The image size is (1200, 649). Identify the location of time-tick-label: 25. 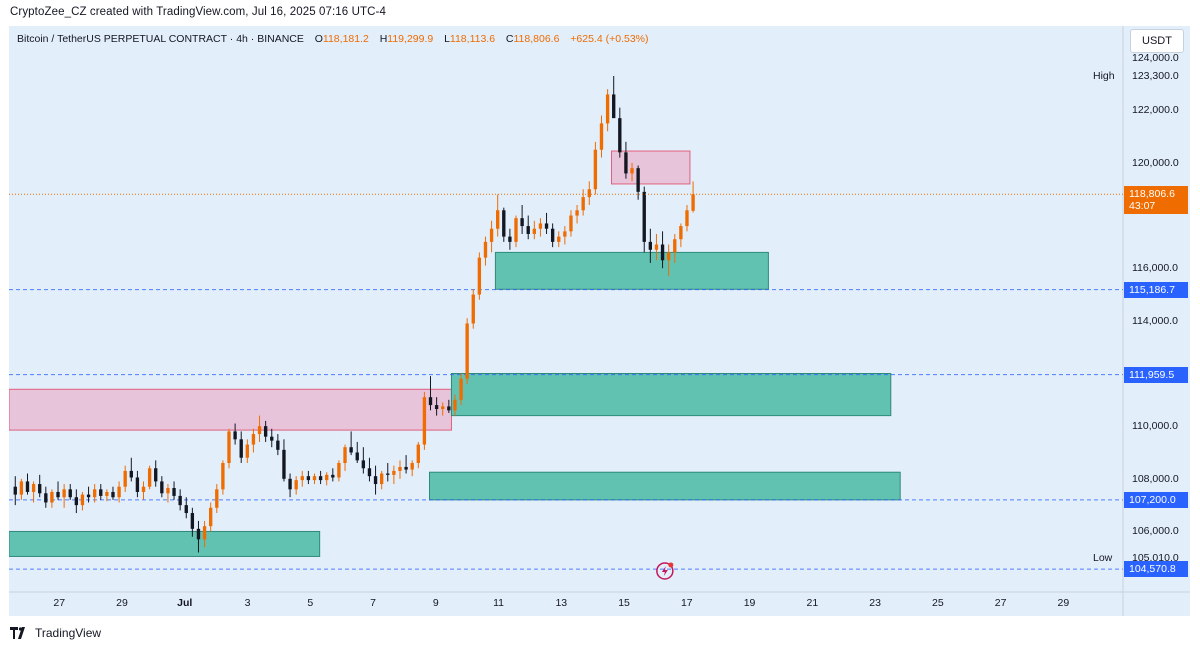
(938, 603).